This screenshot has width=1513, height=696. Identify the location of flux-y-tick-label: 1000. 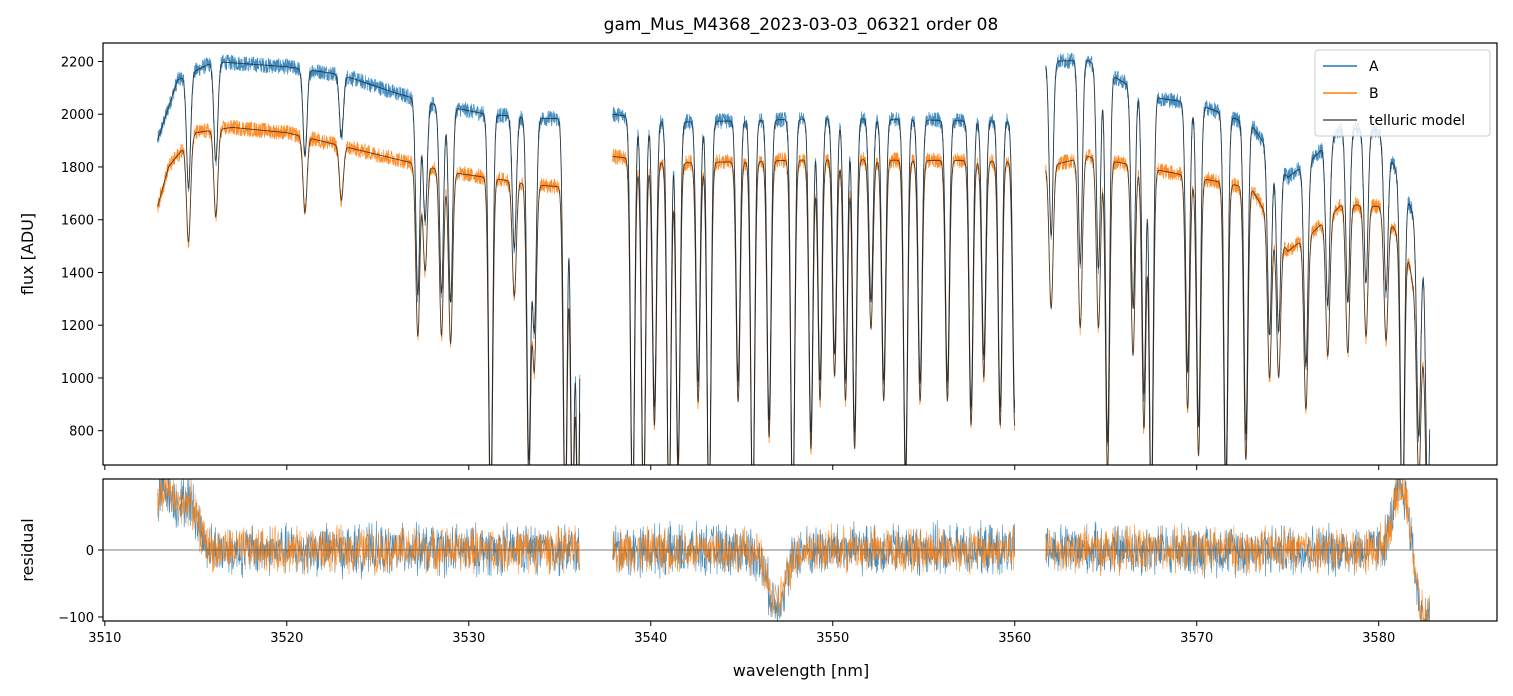
(77, 379).